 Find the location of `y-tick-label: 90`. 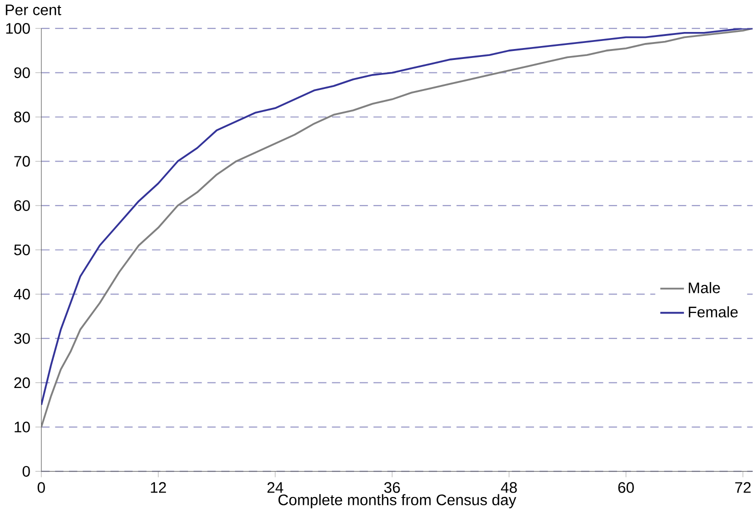

y-tick-label: 90 is located at coordinates (22, 72).